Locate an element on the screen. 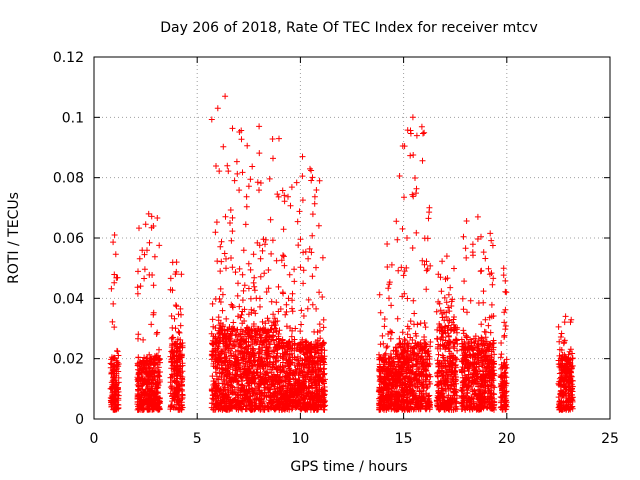 The width and height of the screenshot is (640, 480). x-tick-label: 10 is located at coordinates (300, 439).